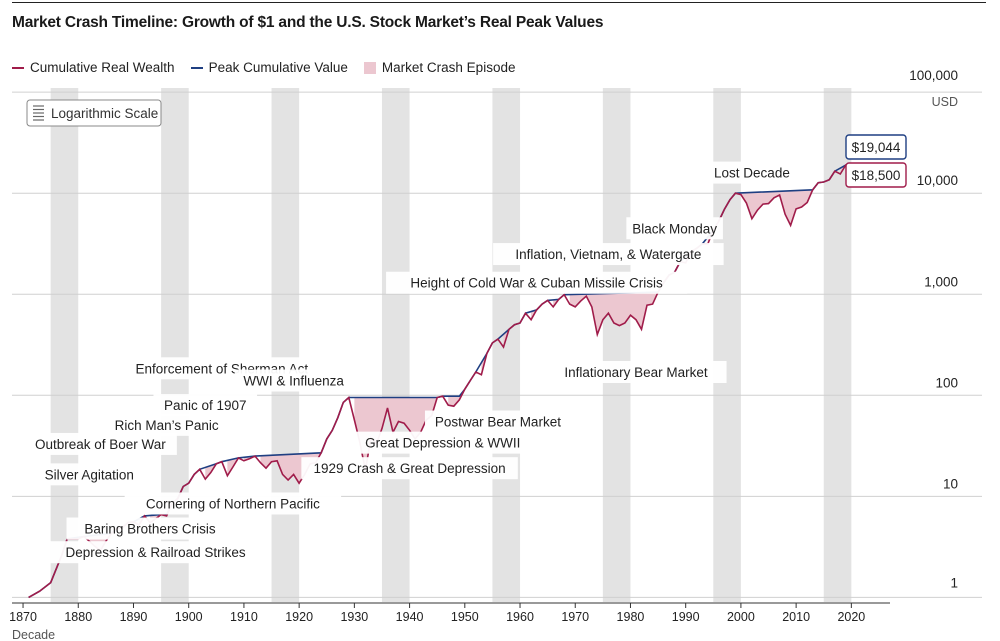 The height and width of the screenshot is (641, 1000). What do you see at coordinates (23, 617) in the screenshot?
I see `x-tick-label: 1870` at bounding box center [23, 617].